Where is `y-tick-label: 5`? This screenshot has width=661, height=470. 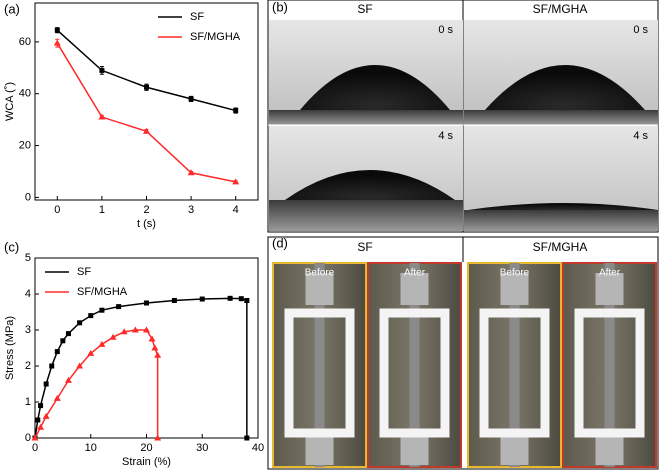 y-tick-label: 5 is located at coordinates (28, 258).